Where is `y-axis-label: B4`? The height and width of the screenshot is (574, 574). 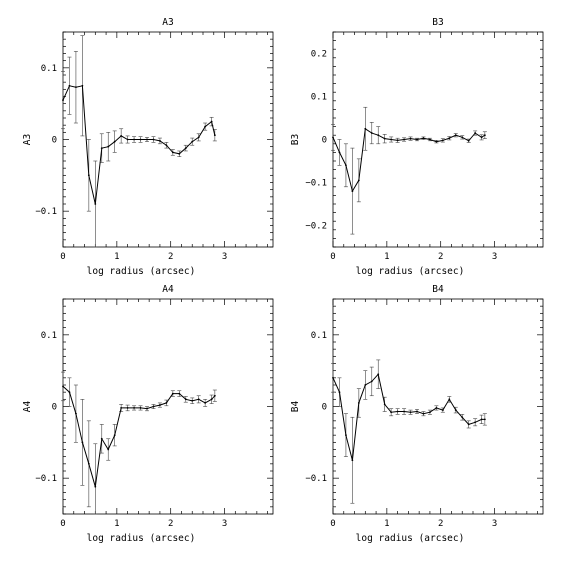 y-axis-label: B4 is located at coordinates (295, 407).